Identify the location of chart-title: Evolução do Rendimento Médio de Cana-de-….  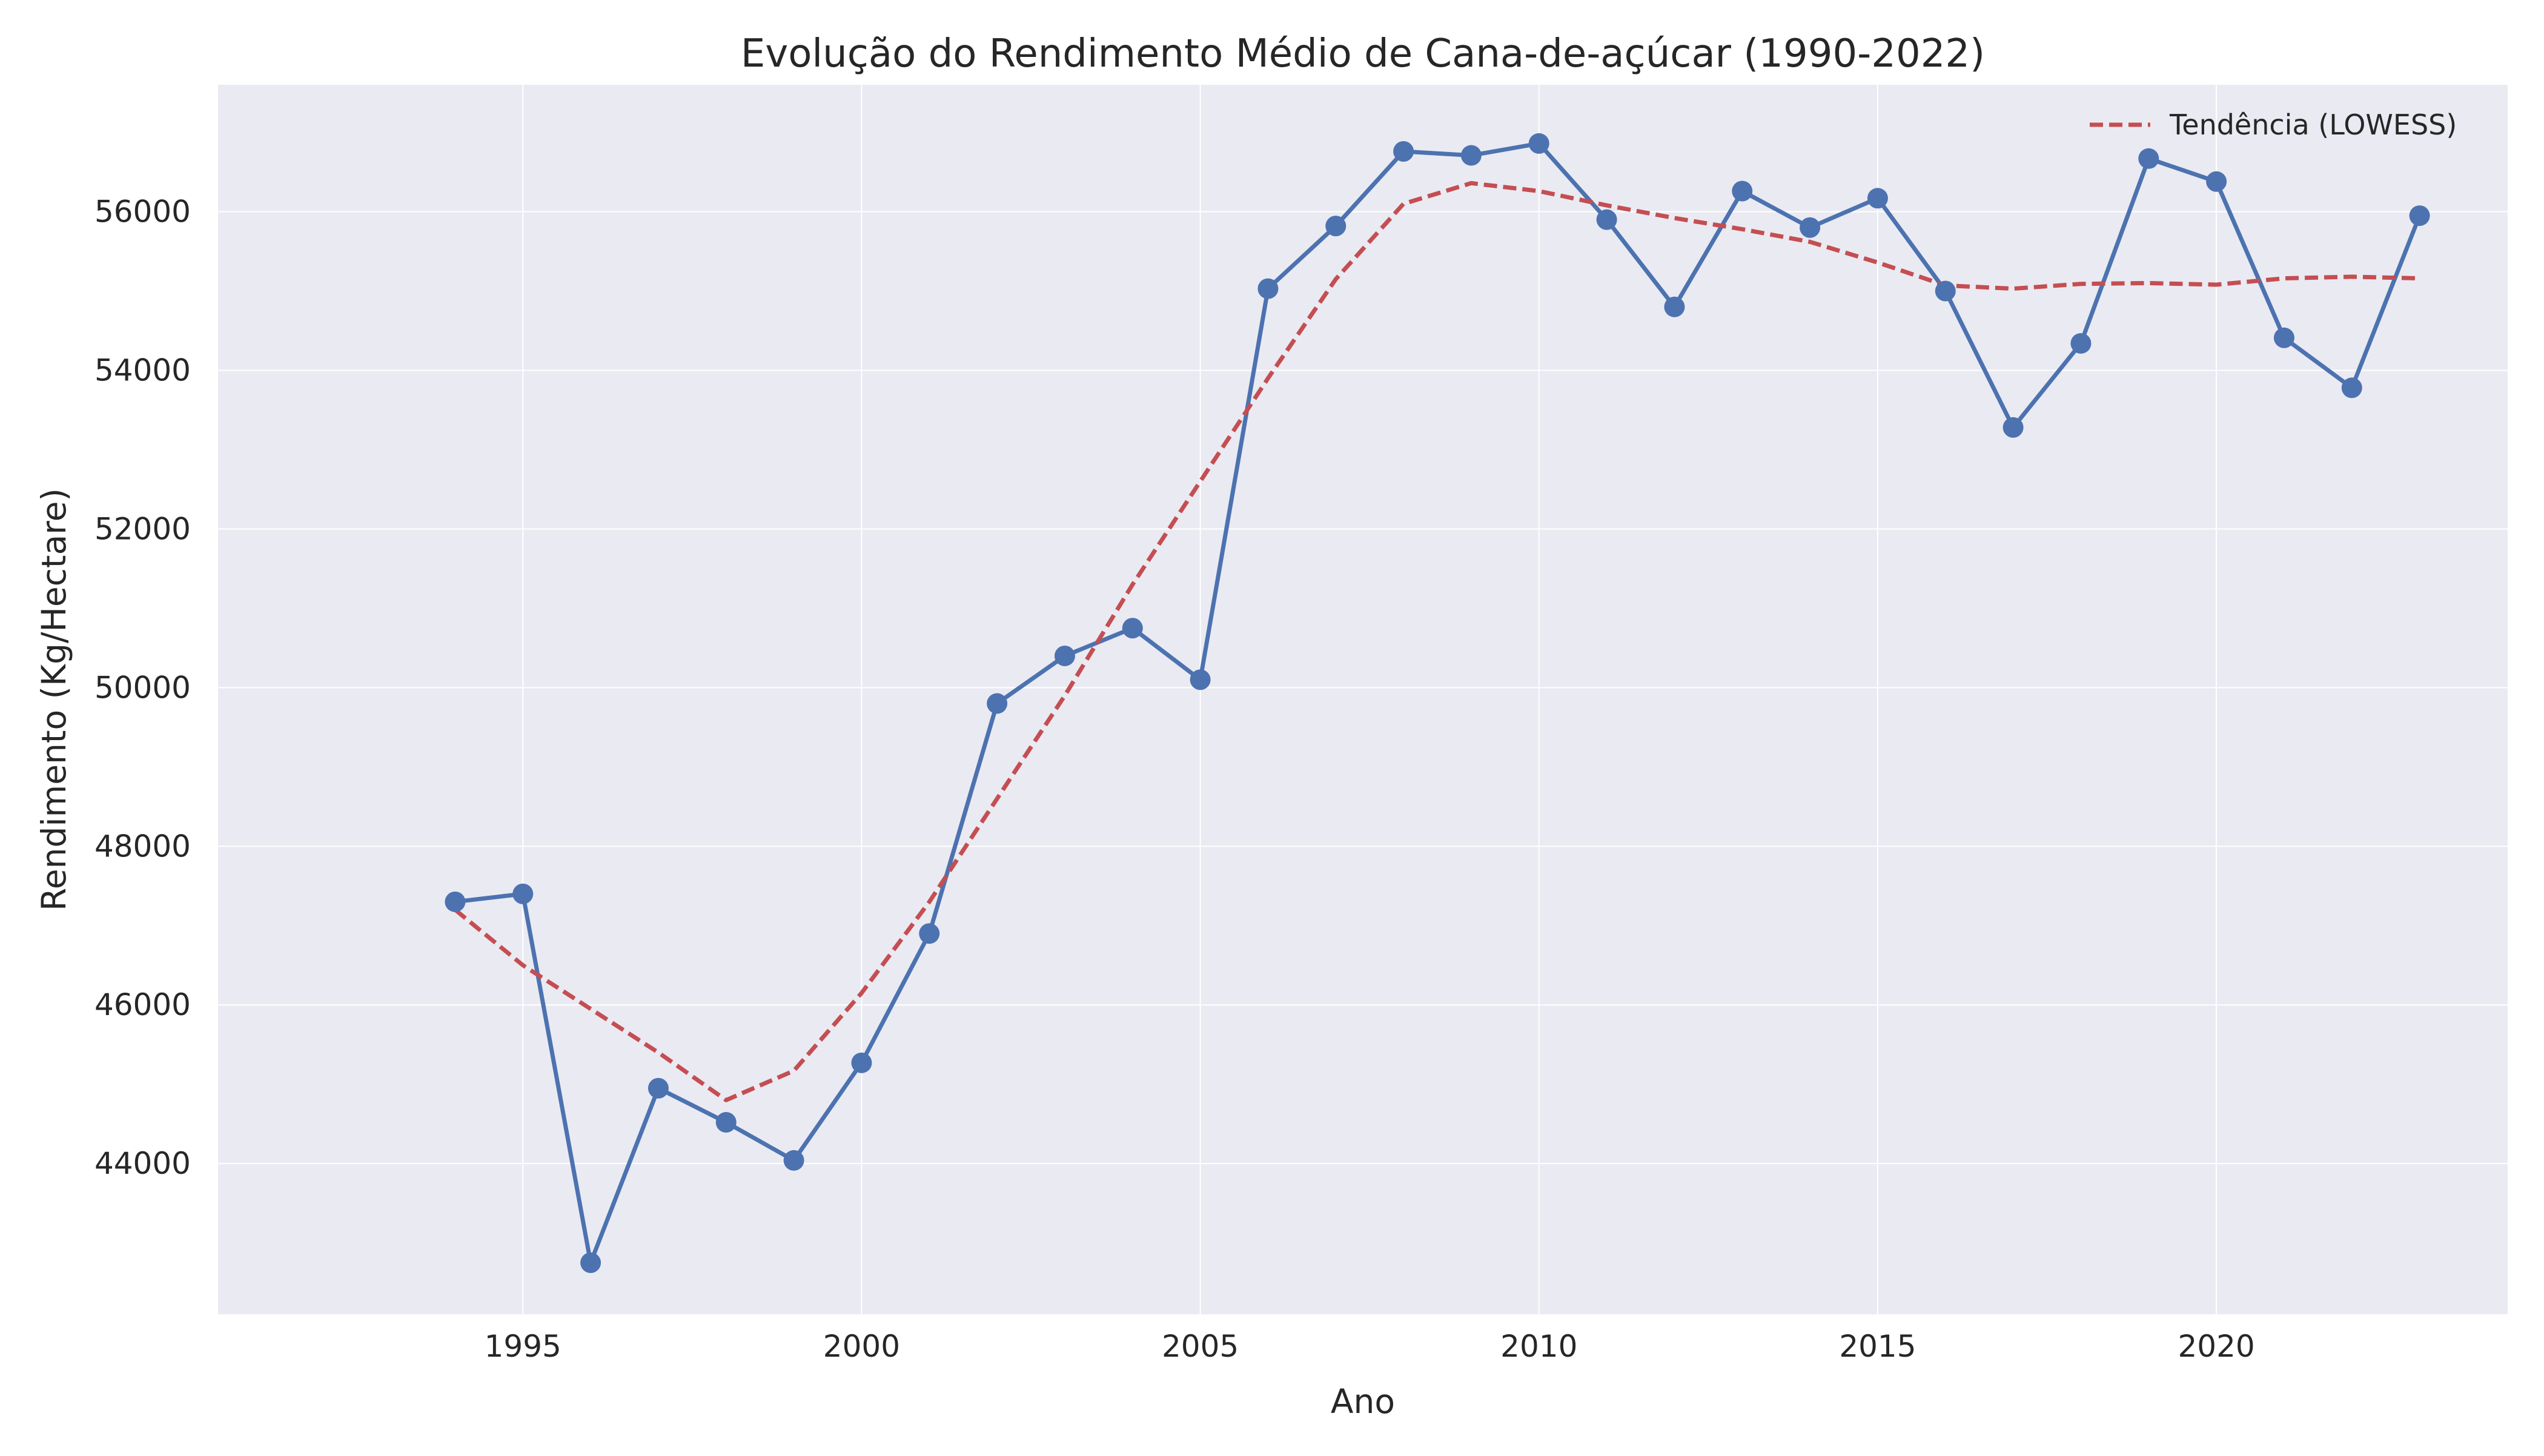
(1363, 53).